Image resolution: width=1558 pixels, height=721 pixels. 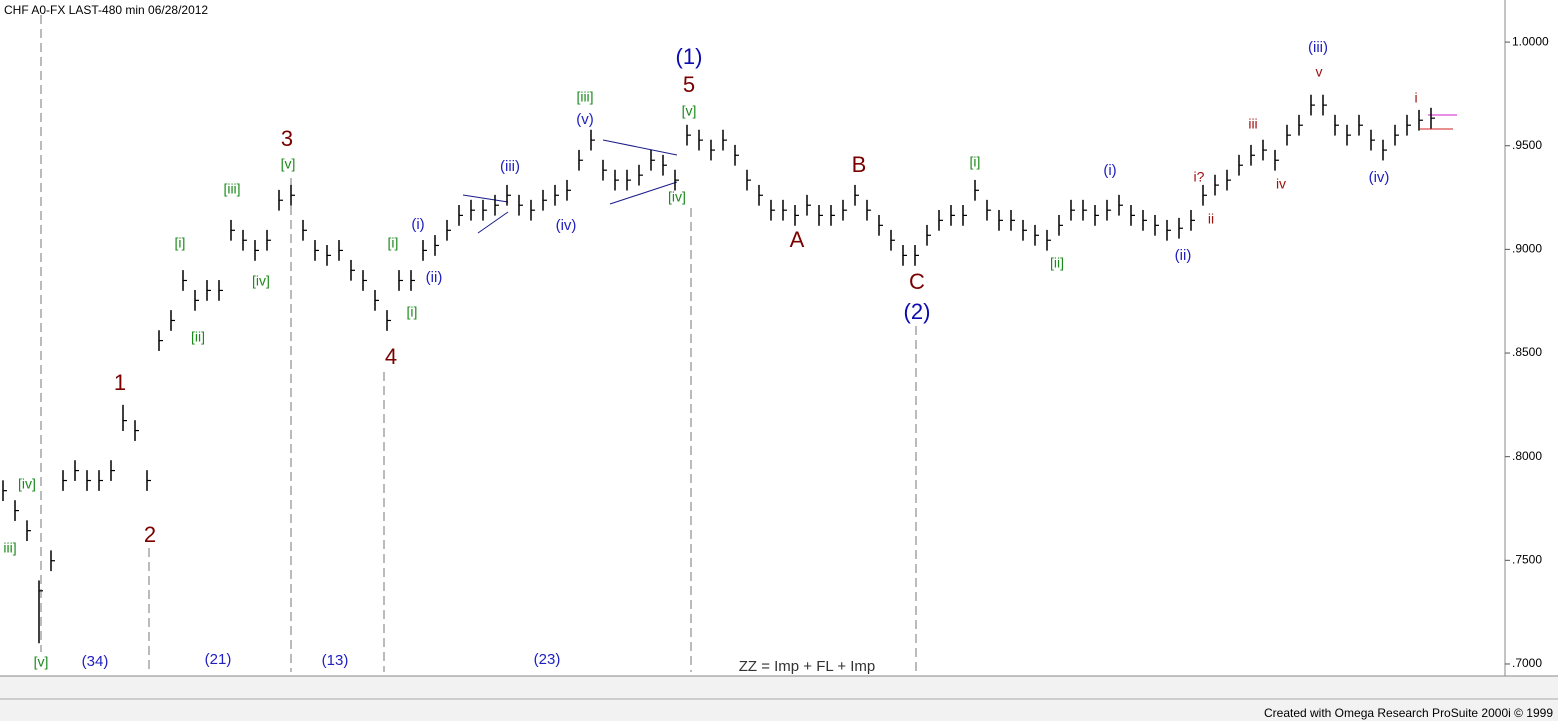 I want to click on wave-label: (2), so click(x=917, y=311).